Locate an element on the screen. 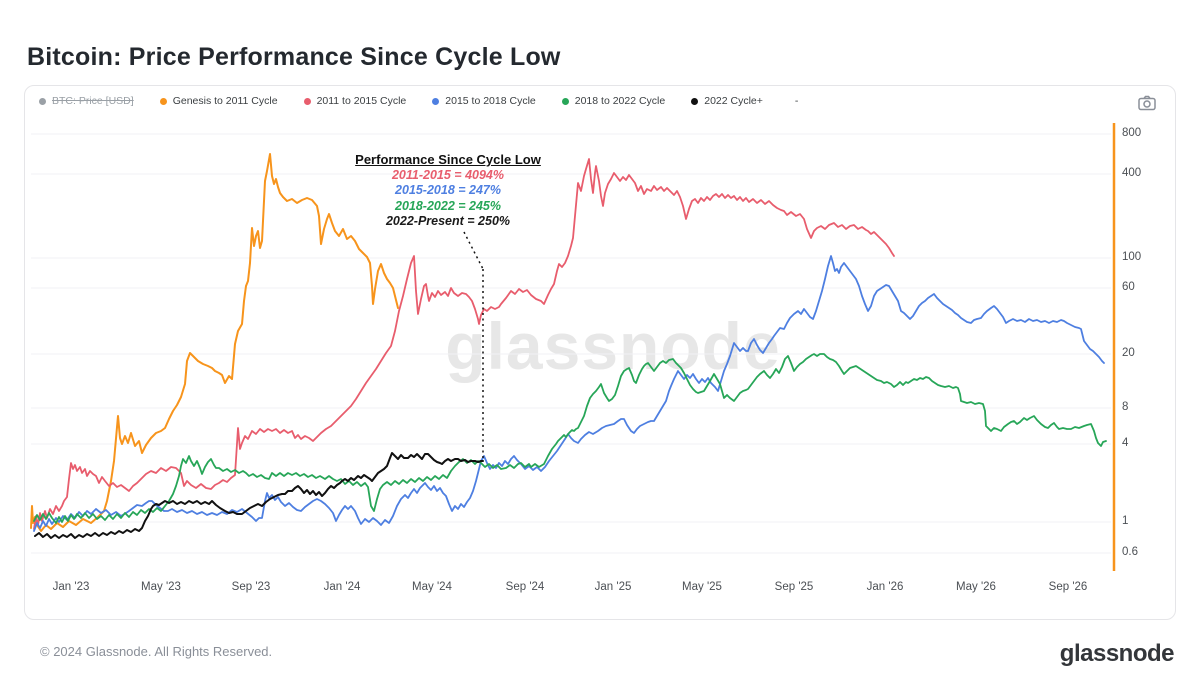  copyright-text: © 2024 Glassnode. All Rights Reserved. is located at coordinates (156, 651).